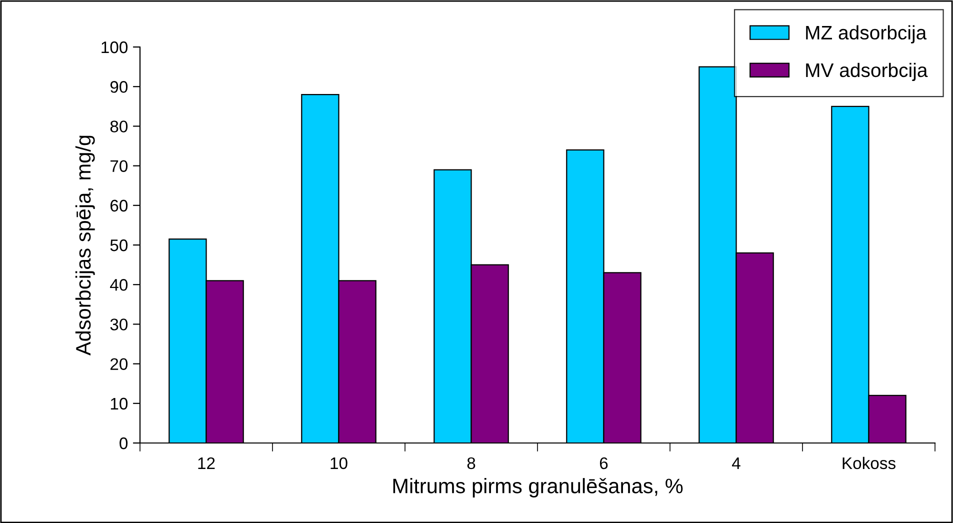  I want to click on x-axis-title: Mitrums pirms granulēšanas, %, so click(538, 488).